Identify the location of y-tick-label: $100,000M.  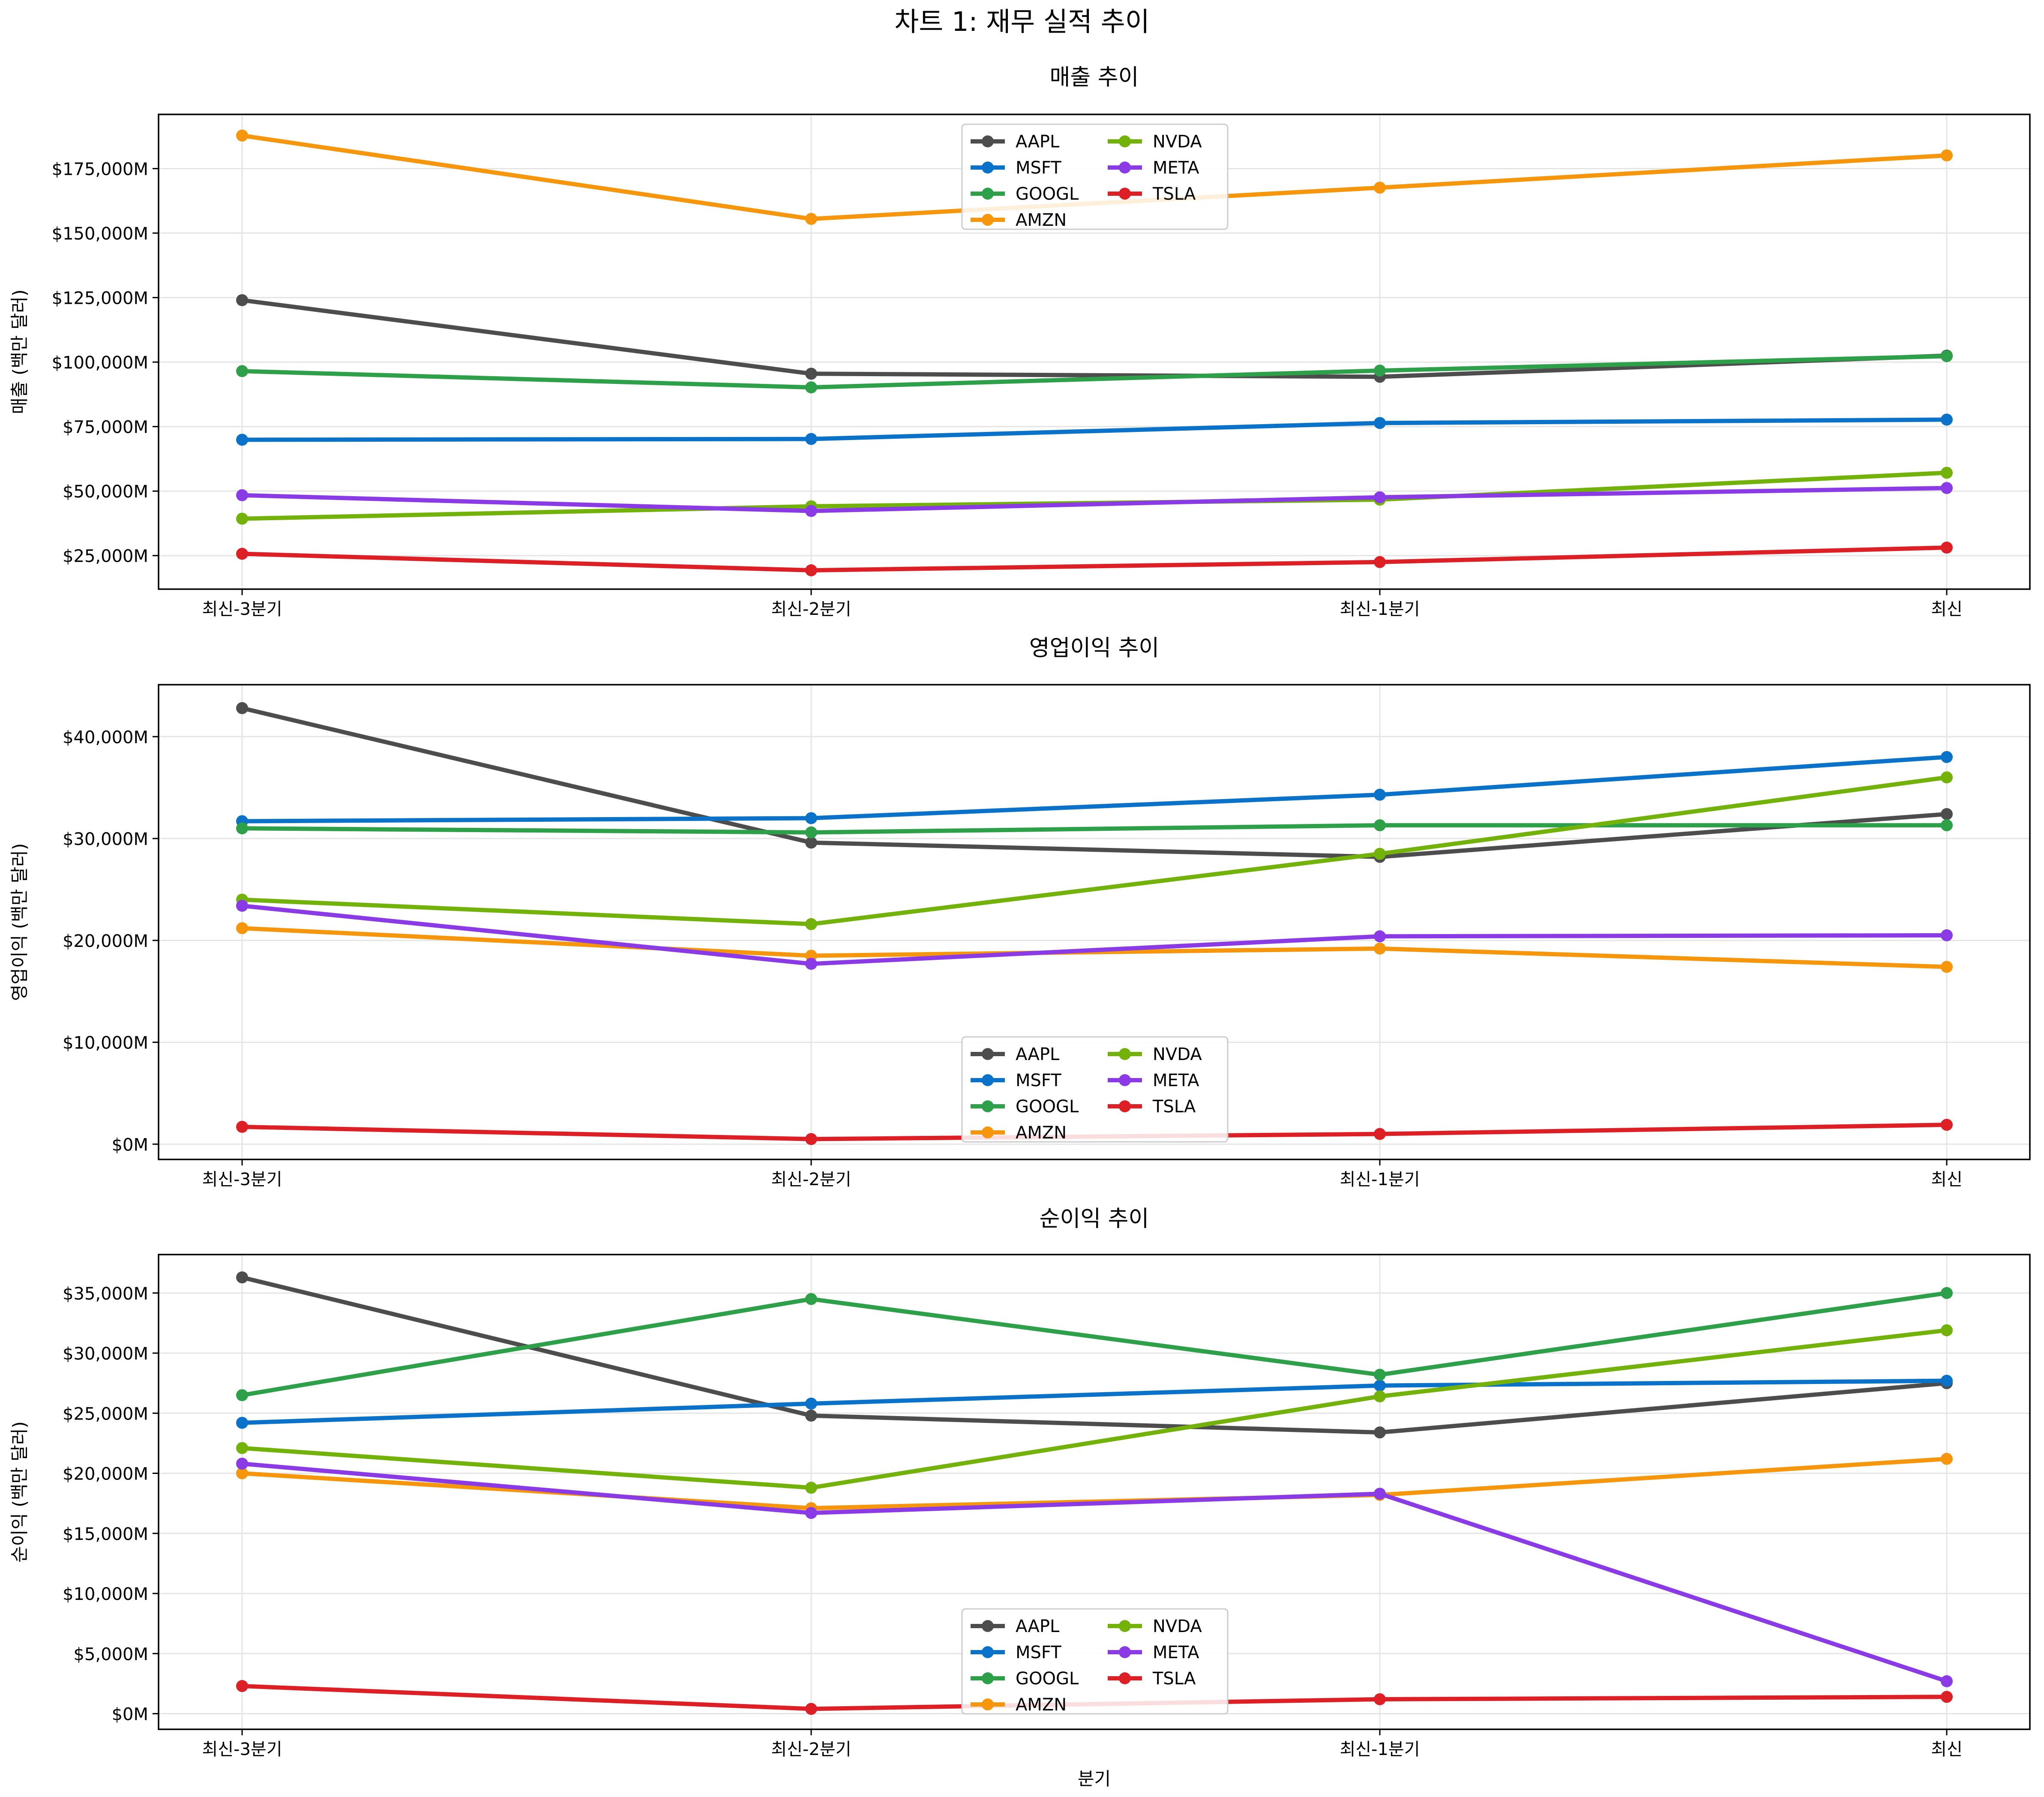
(100, 363).